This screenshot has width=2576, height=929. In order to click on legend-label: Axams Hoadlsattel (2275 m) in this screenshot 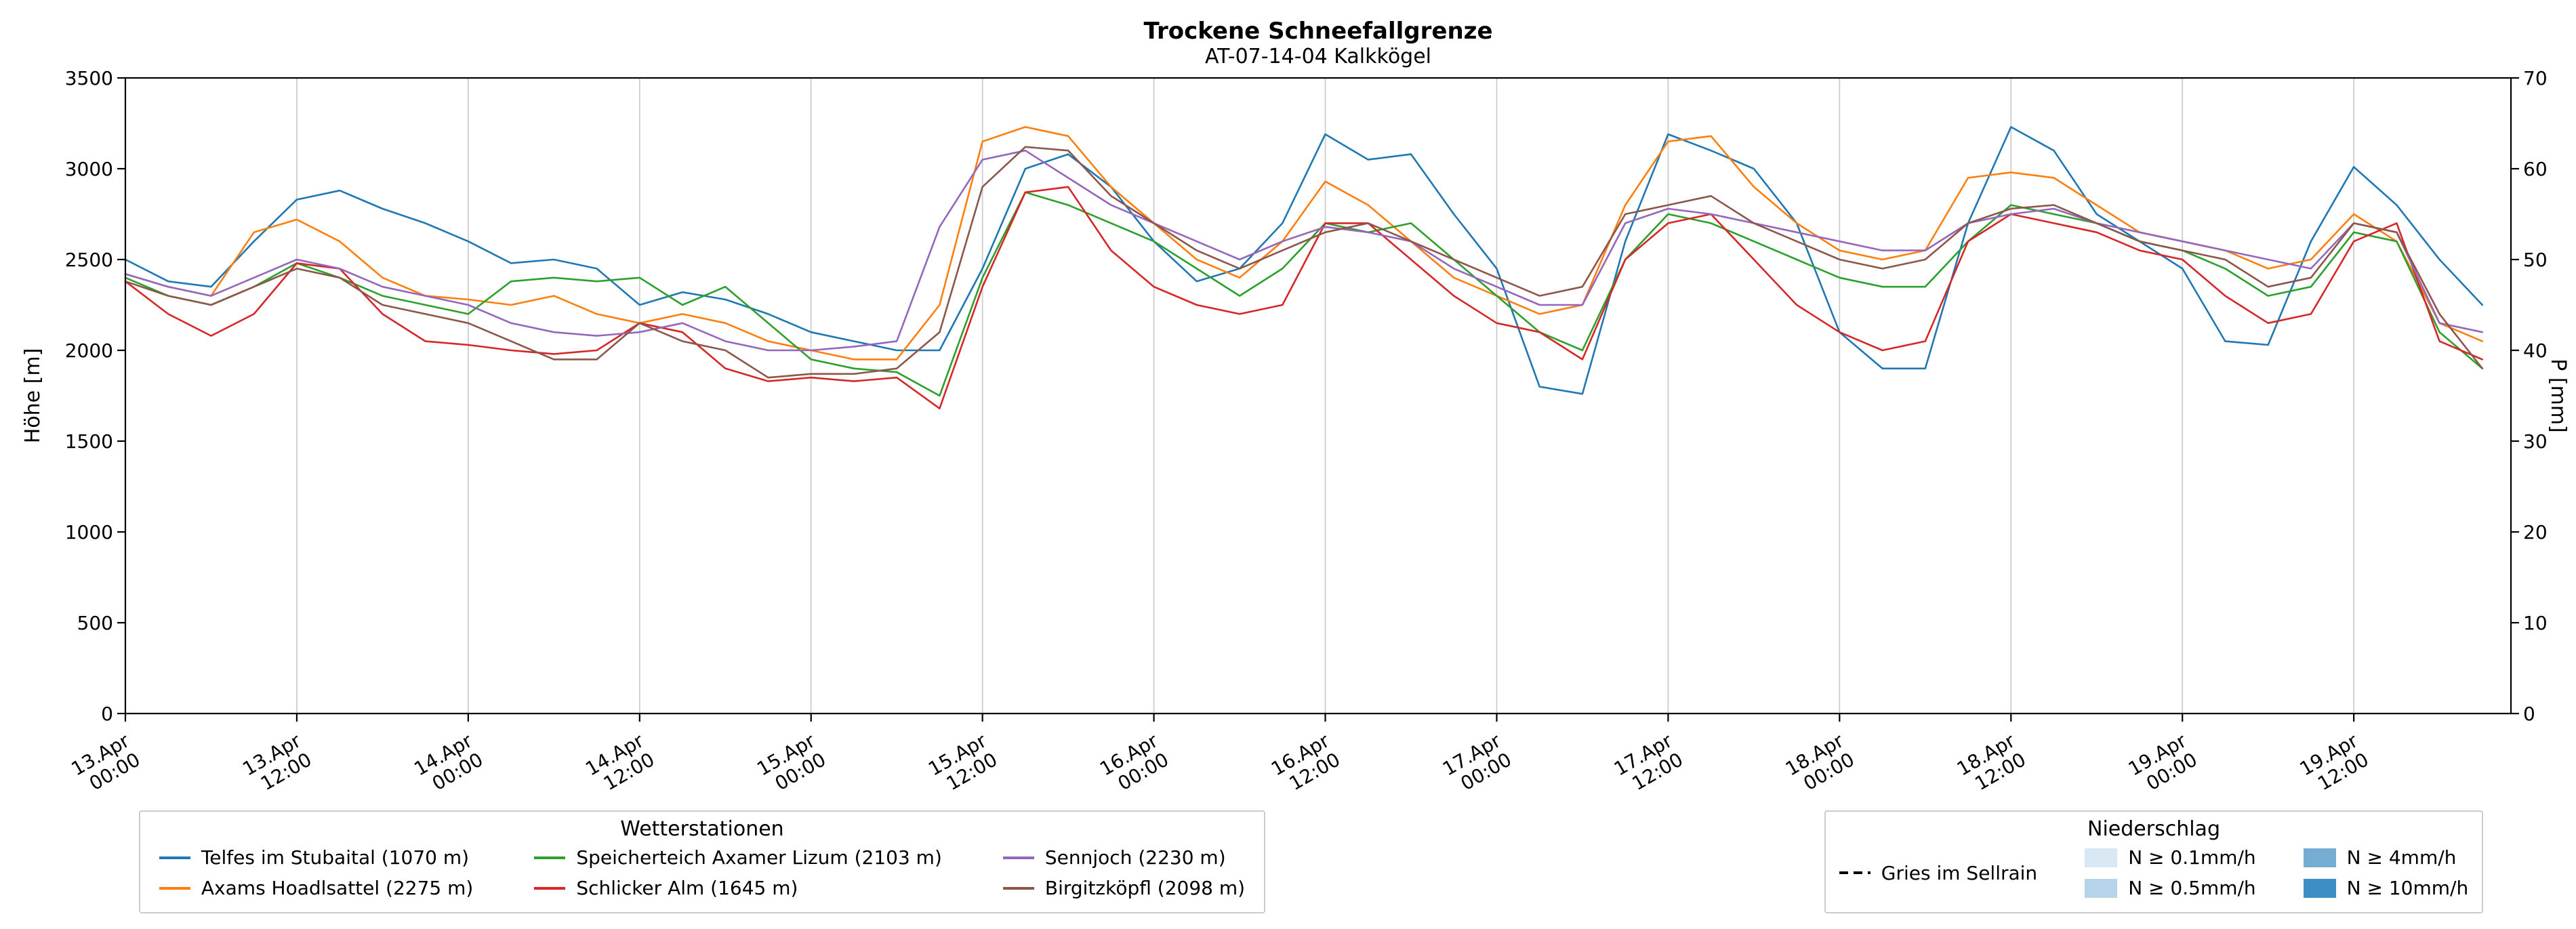, I will do `click(338, 888)`.